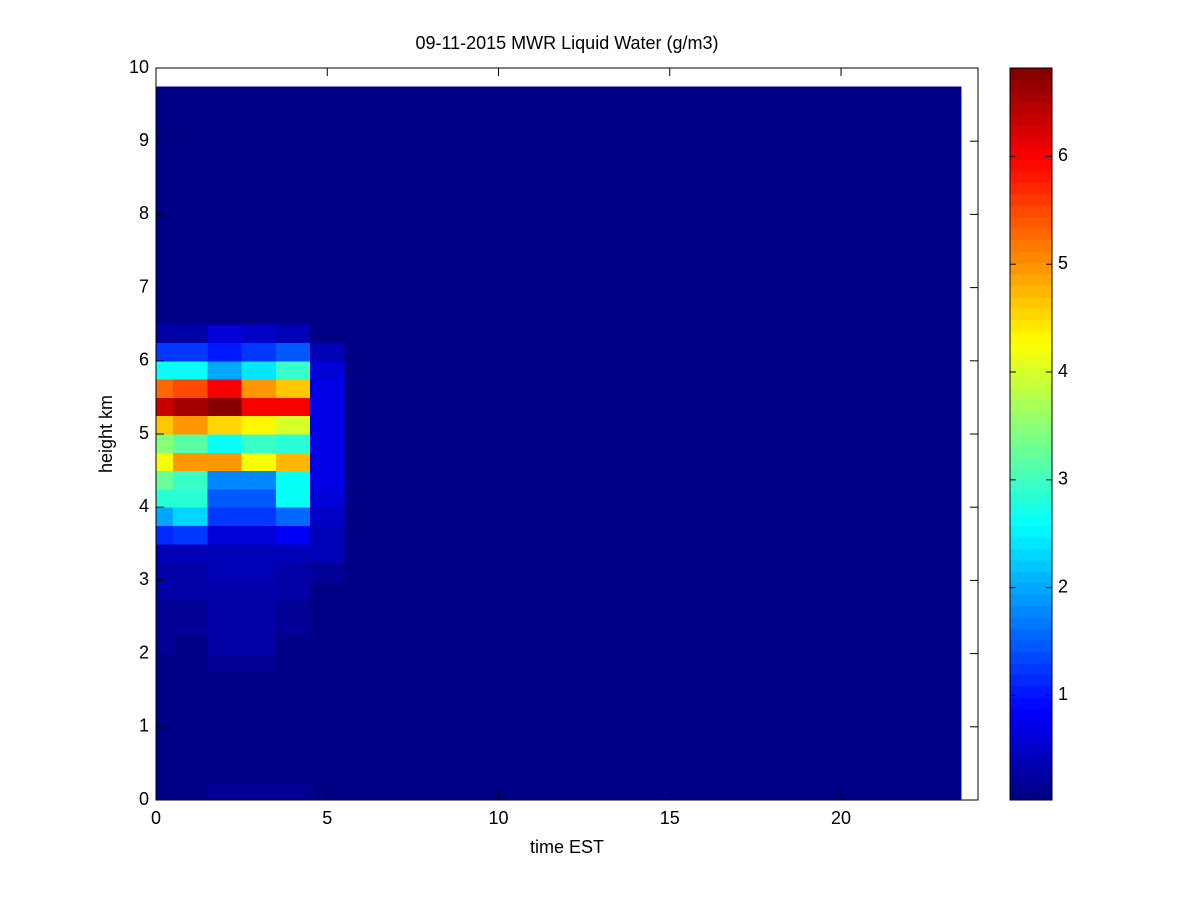 Image resolution: width=1200 pixels, height=900 pixels. I want to click on colorbar: 1 2 3 4 5 6, so click(1038, 434).